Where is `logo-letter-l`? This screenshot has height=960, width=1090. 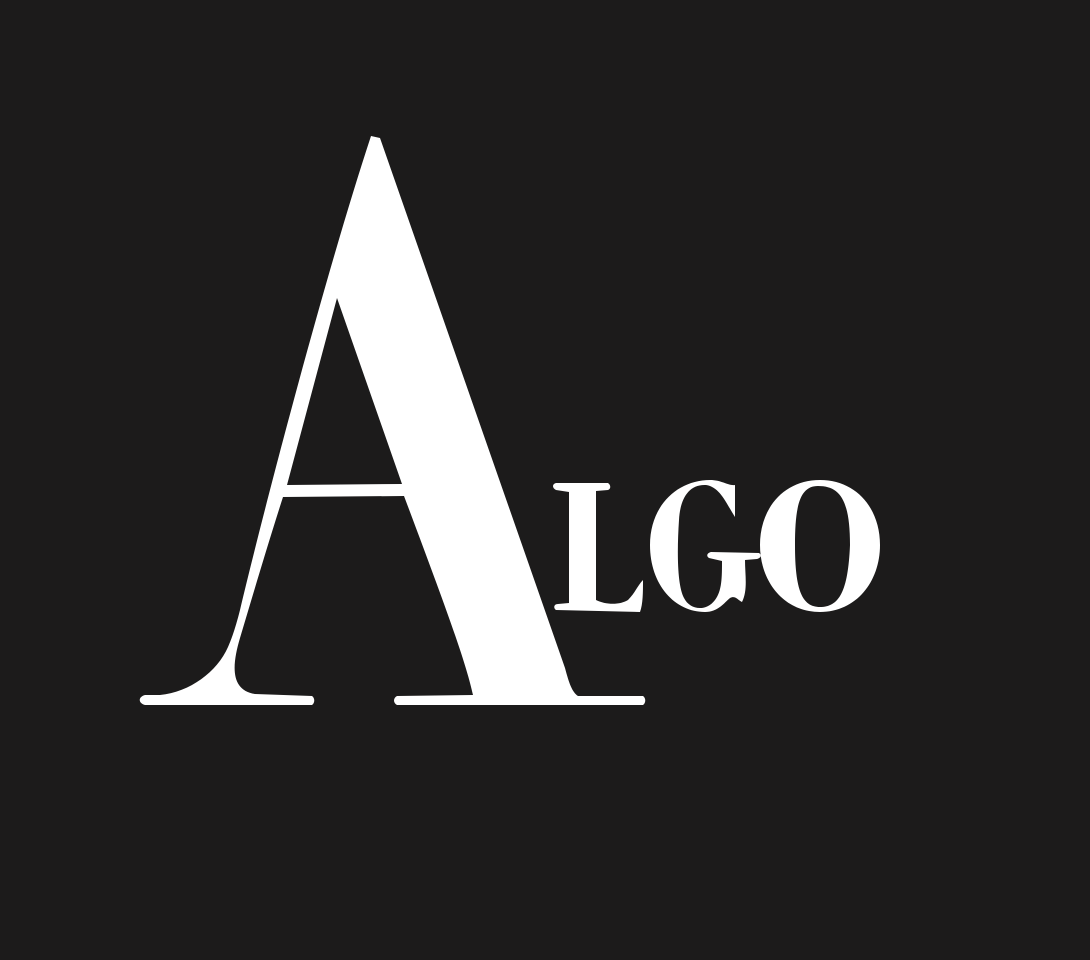 logo-letter-l is located at coordinates (598, 547).